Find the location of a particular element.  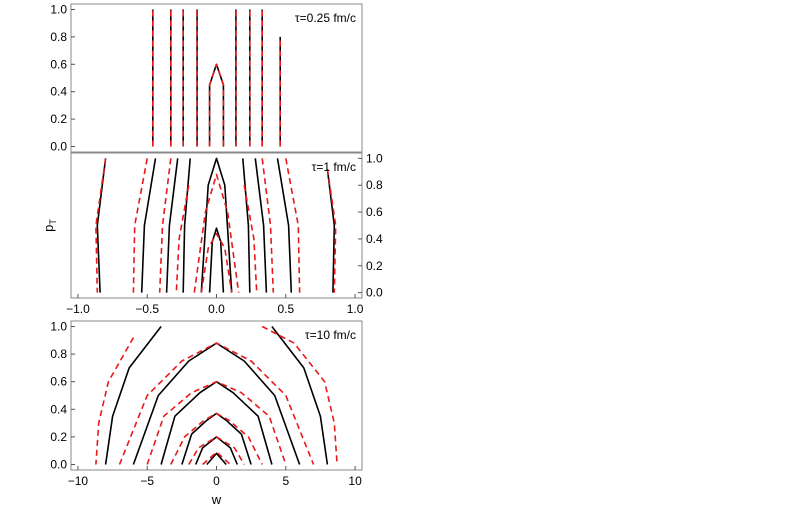

plot-frame is located at coordinates (216, 78).